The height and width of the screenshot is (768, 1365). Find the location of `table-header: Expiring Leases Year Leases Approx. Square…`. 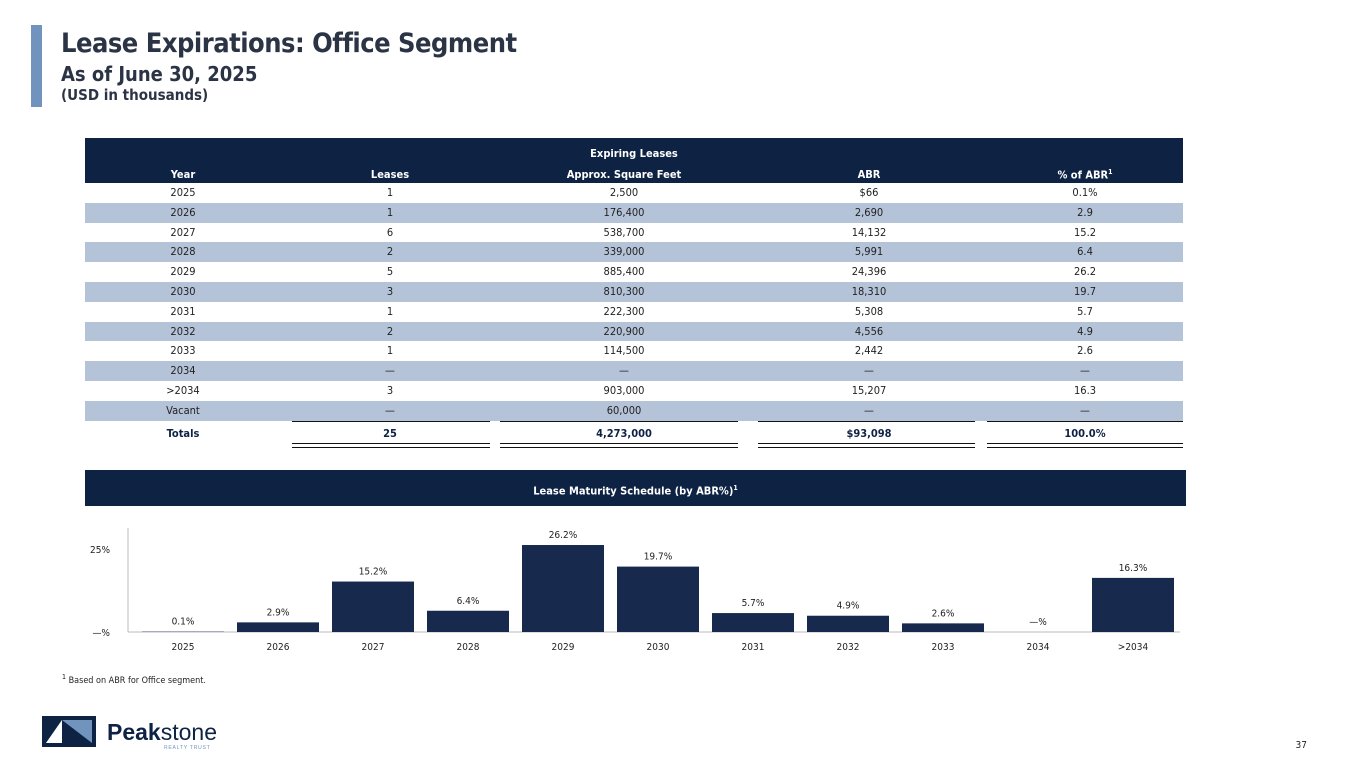

table-header: Expiring Leases Year Leases Approx. Square… is located at coordinates (634, 160).